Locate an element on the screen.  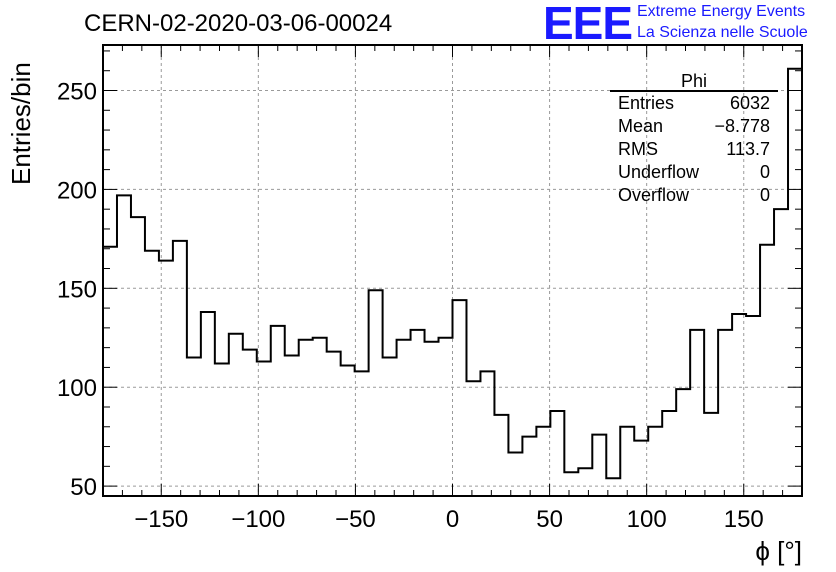
y-tick-label: 50 is located at coordinates (83, 487).